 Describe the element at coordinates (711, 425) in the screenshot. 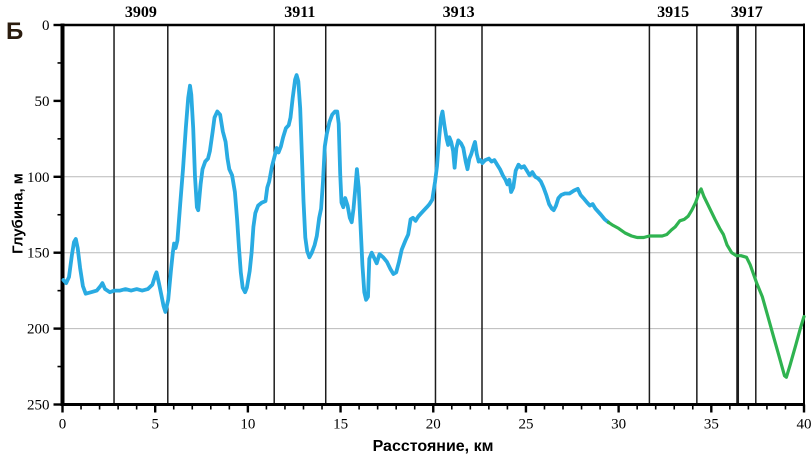

I see `x-tick-label: 35` at that location.